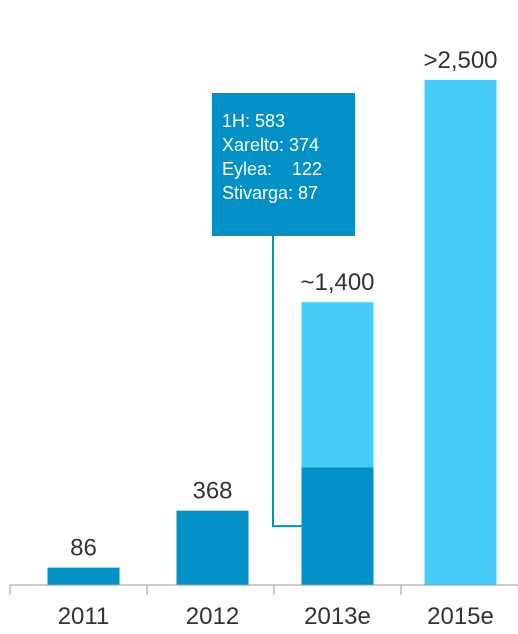 Image resolution: width=518 pixels, height=634 pixels. Describe the element at coordinates (253, 121) in the screenshot. I see `callout-line-1: 1H: 583` at that location.